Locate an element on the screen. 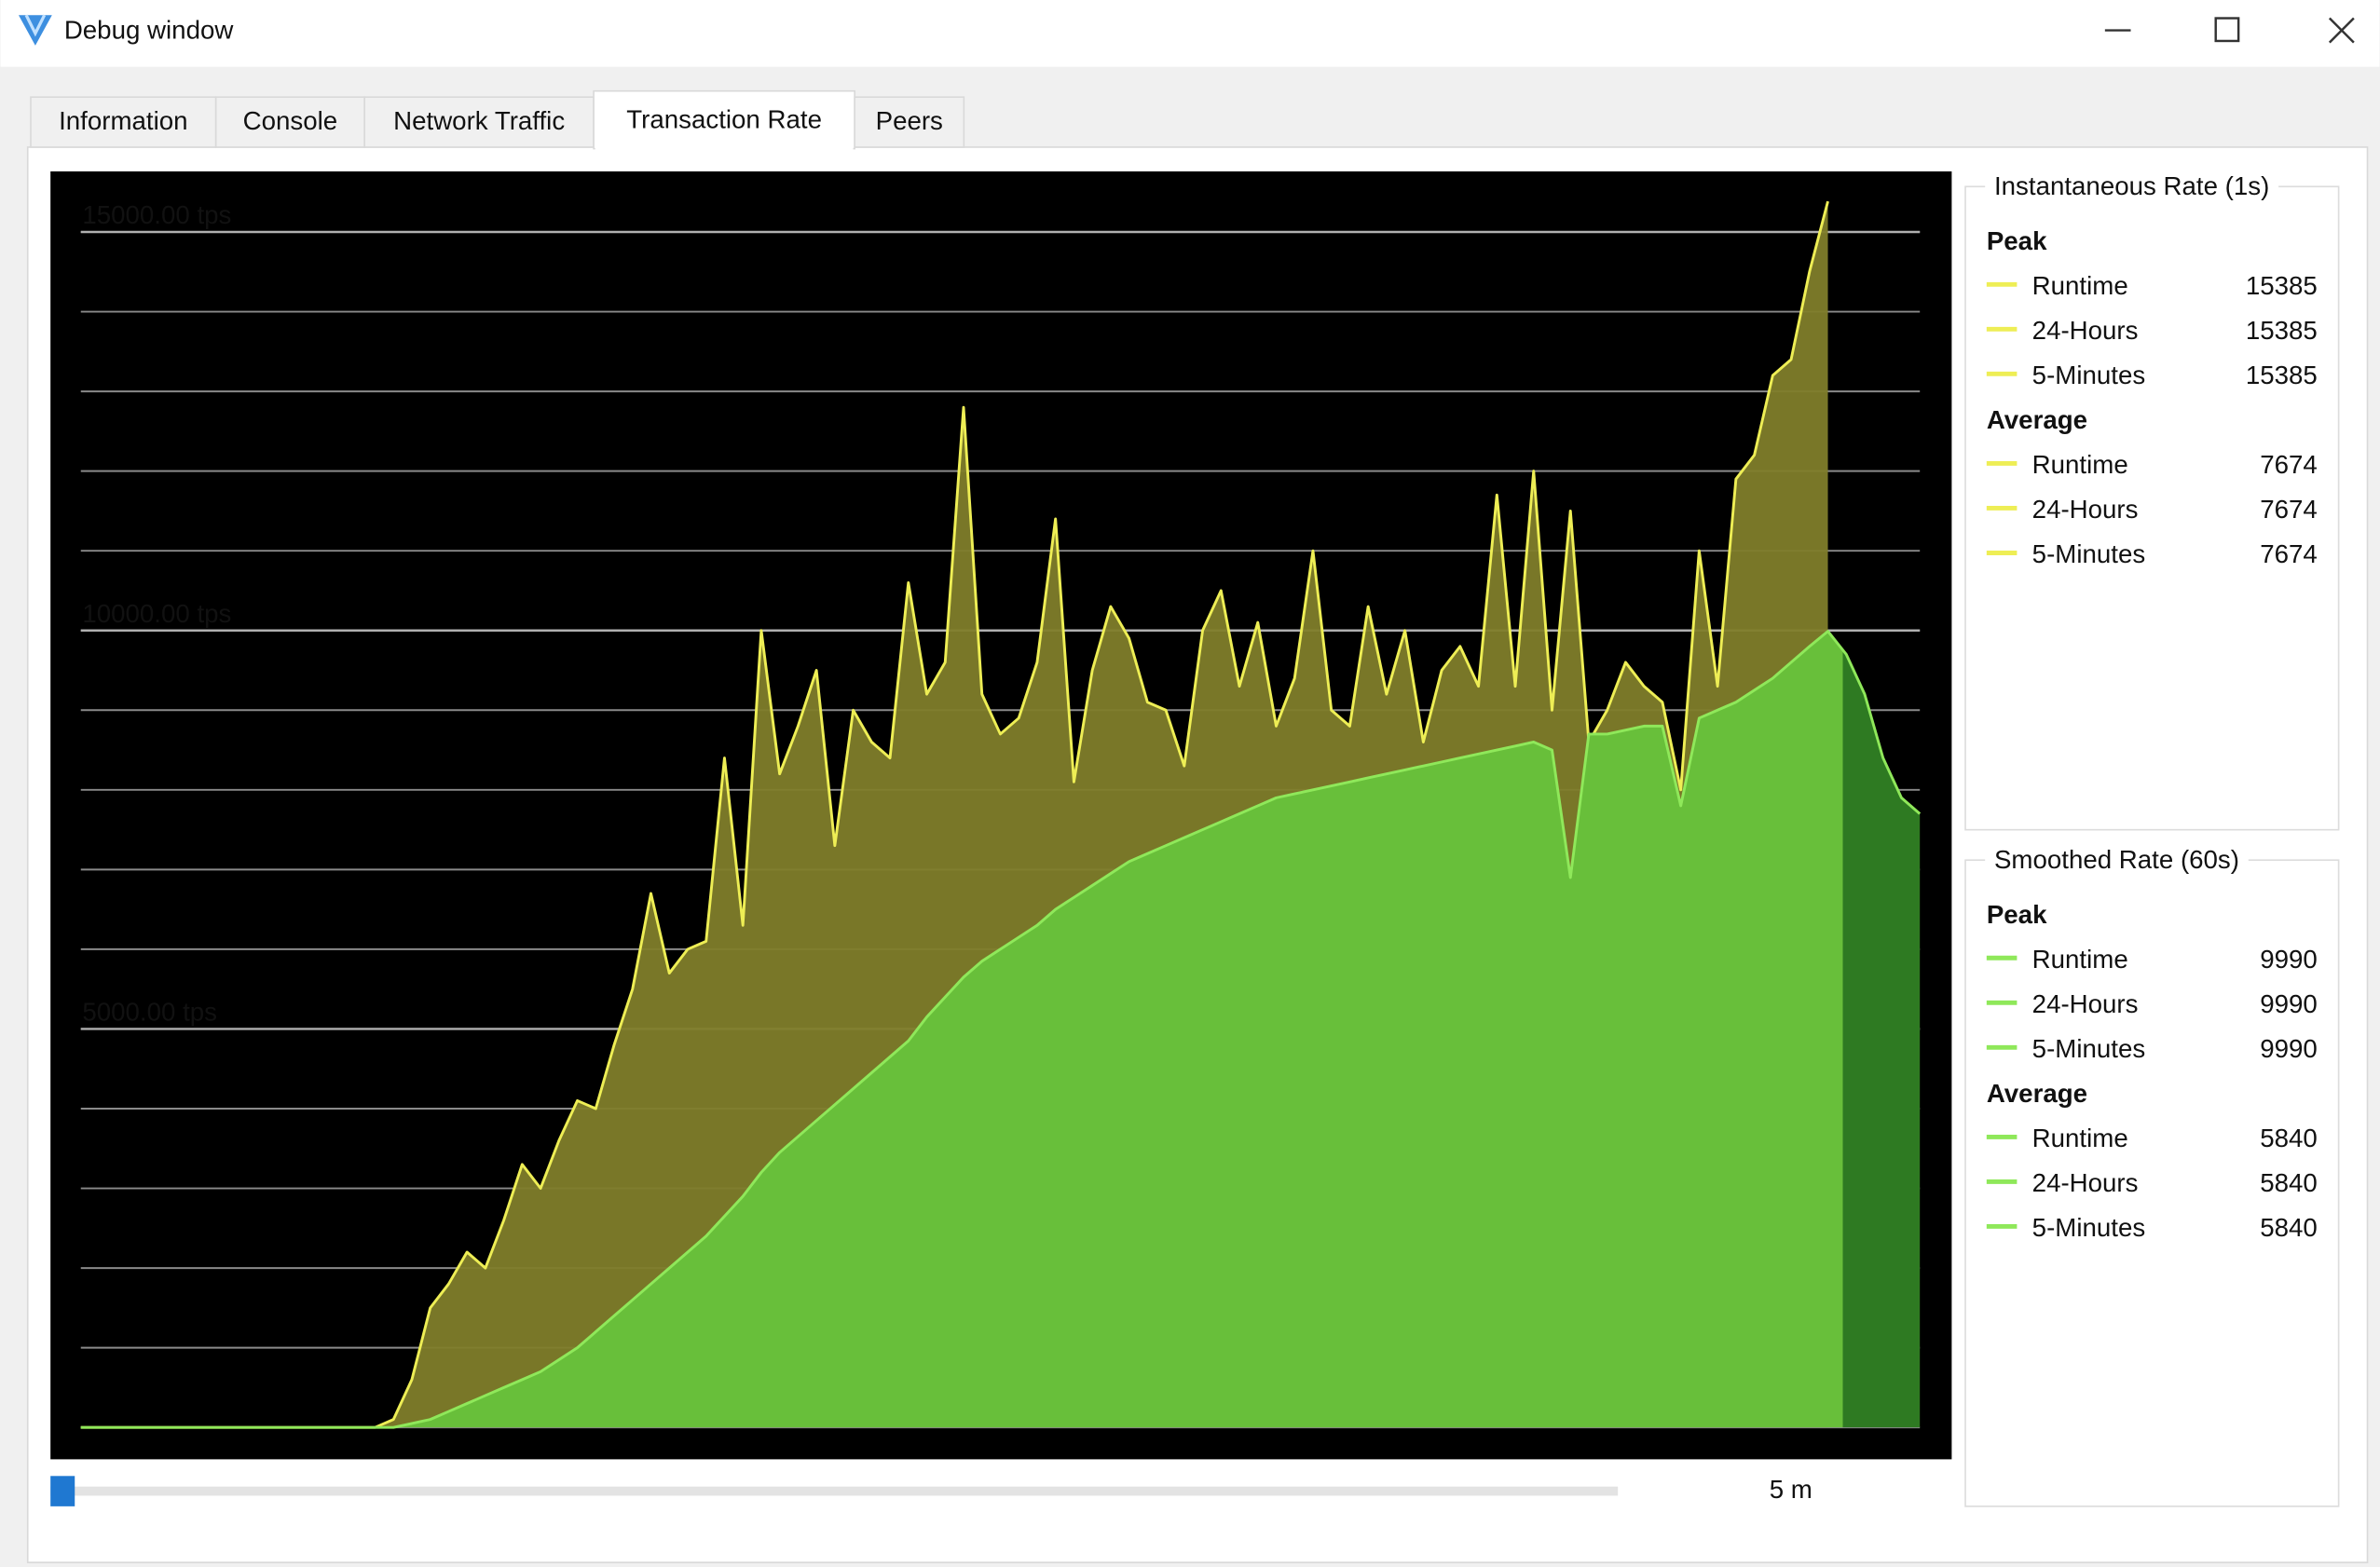 Image resolution: width=2380 pixels, height=1567 pixels. stats-group-title: Instantaneous Rate (1s) is located at coordinates (2131, 185).